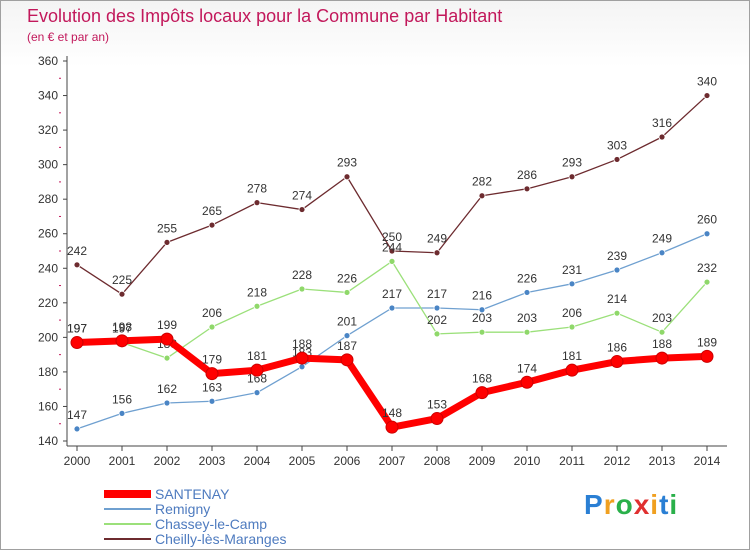 Image resolution: width=750 pixels, height=551 pixels. What do you see at coordinates (347, 346) in the screenshot?
I see `data-label-santenay: 187` at bounding box center [347, 346].